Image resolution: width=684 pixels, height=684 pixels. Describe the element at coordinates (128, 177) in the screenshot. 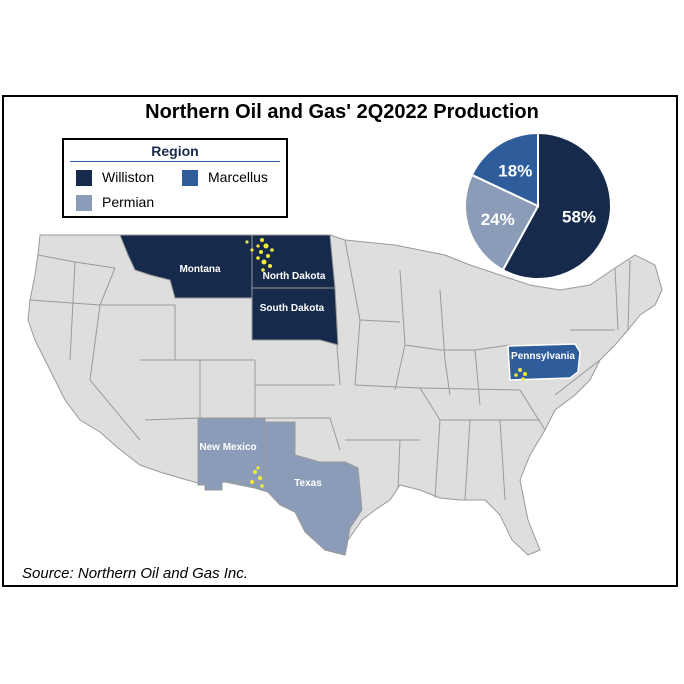

I see `legend-label-williston: Williston` at that location.